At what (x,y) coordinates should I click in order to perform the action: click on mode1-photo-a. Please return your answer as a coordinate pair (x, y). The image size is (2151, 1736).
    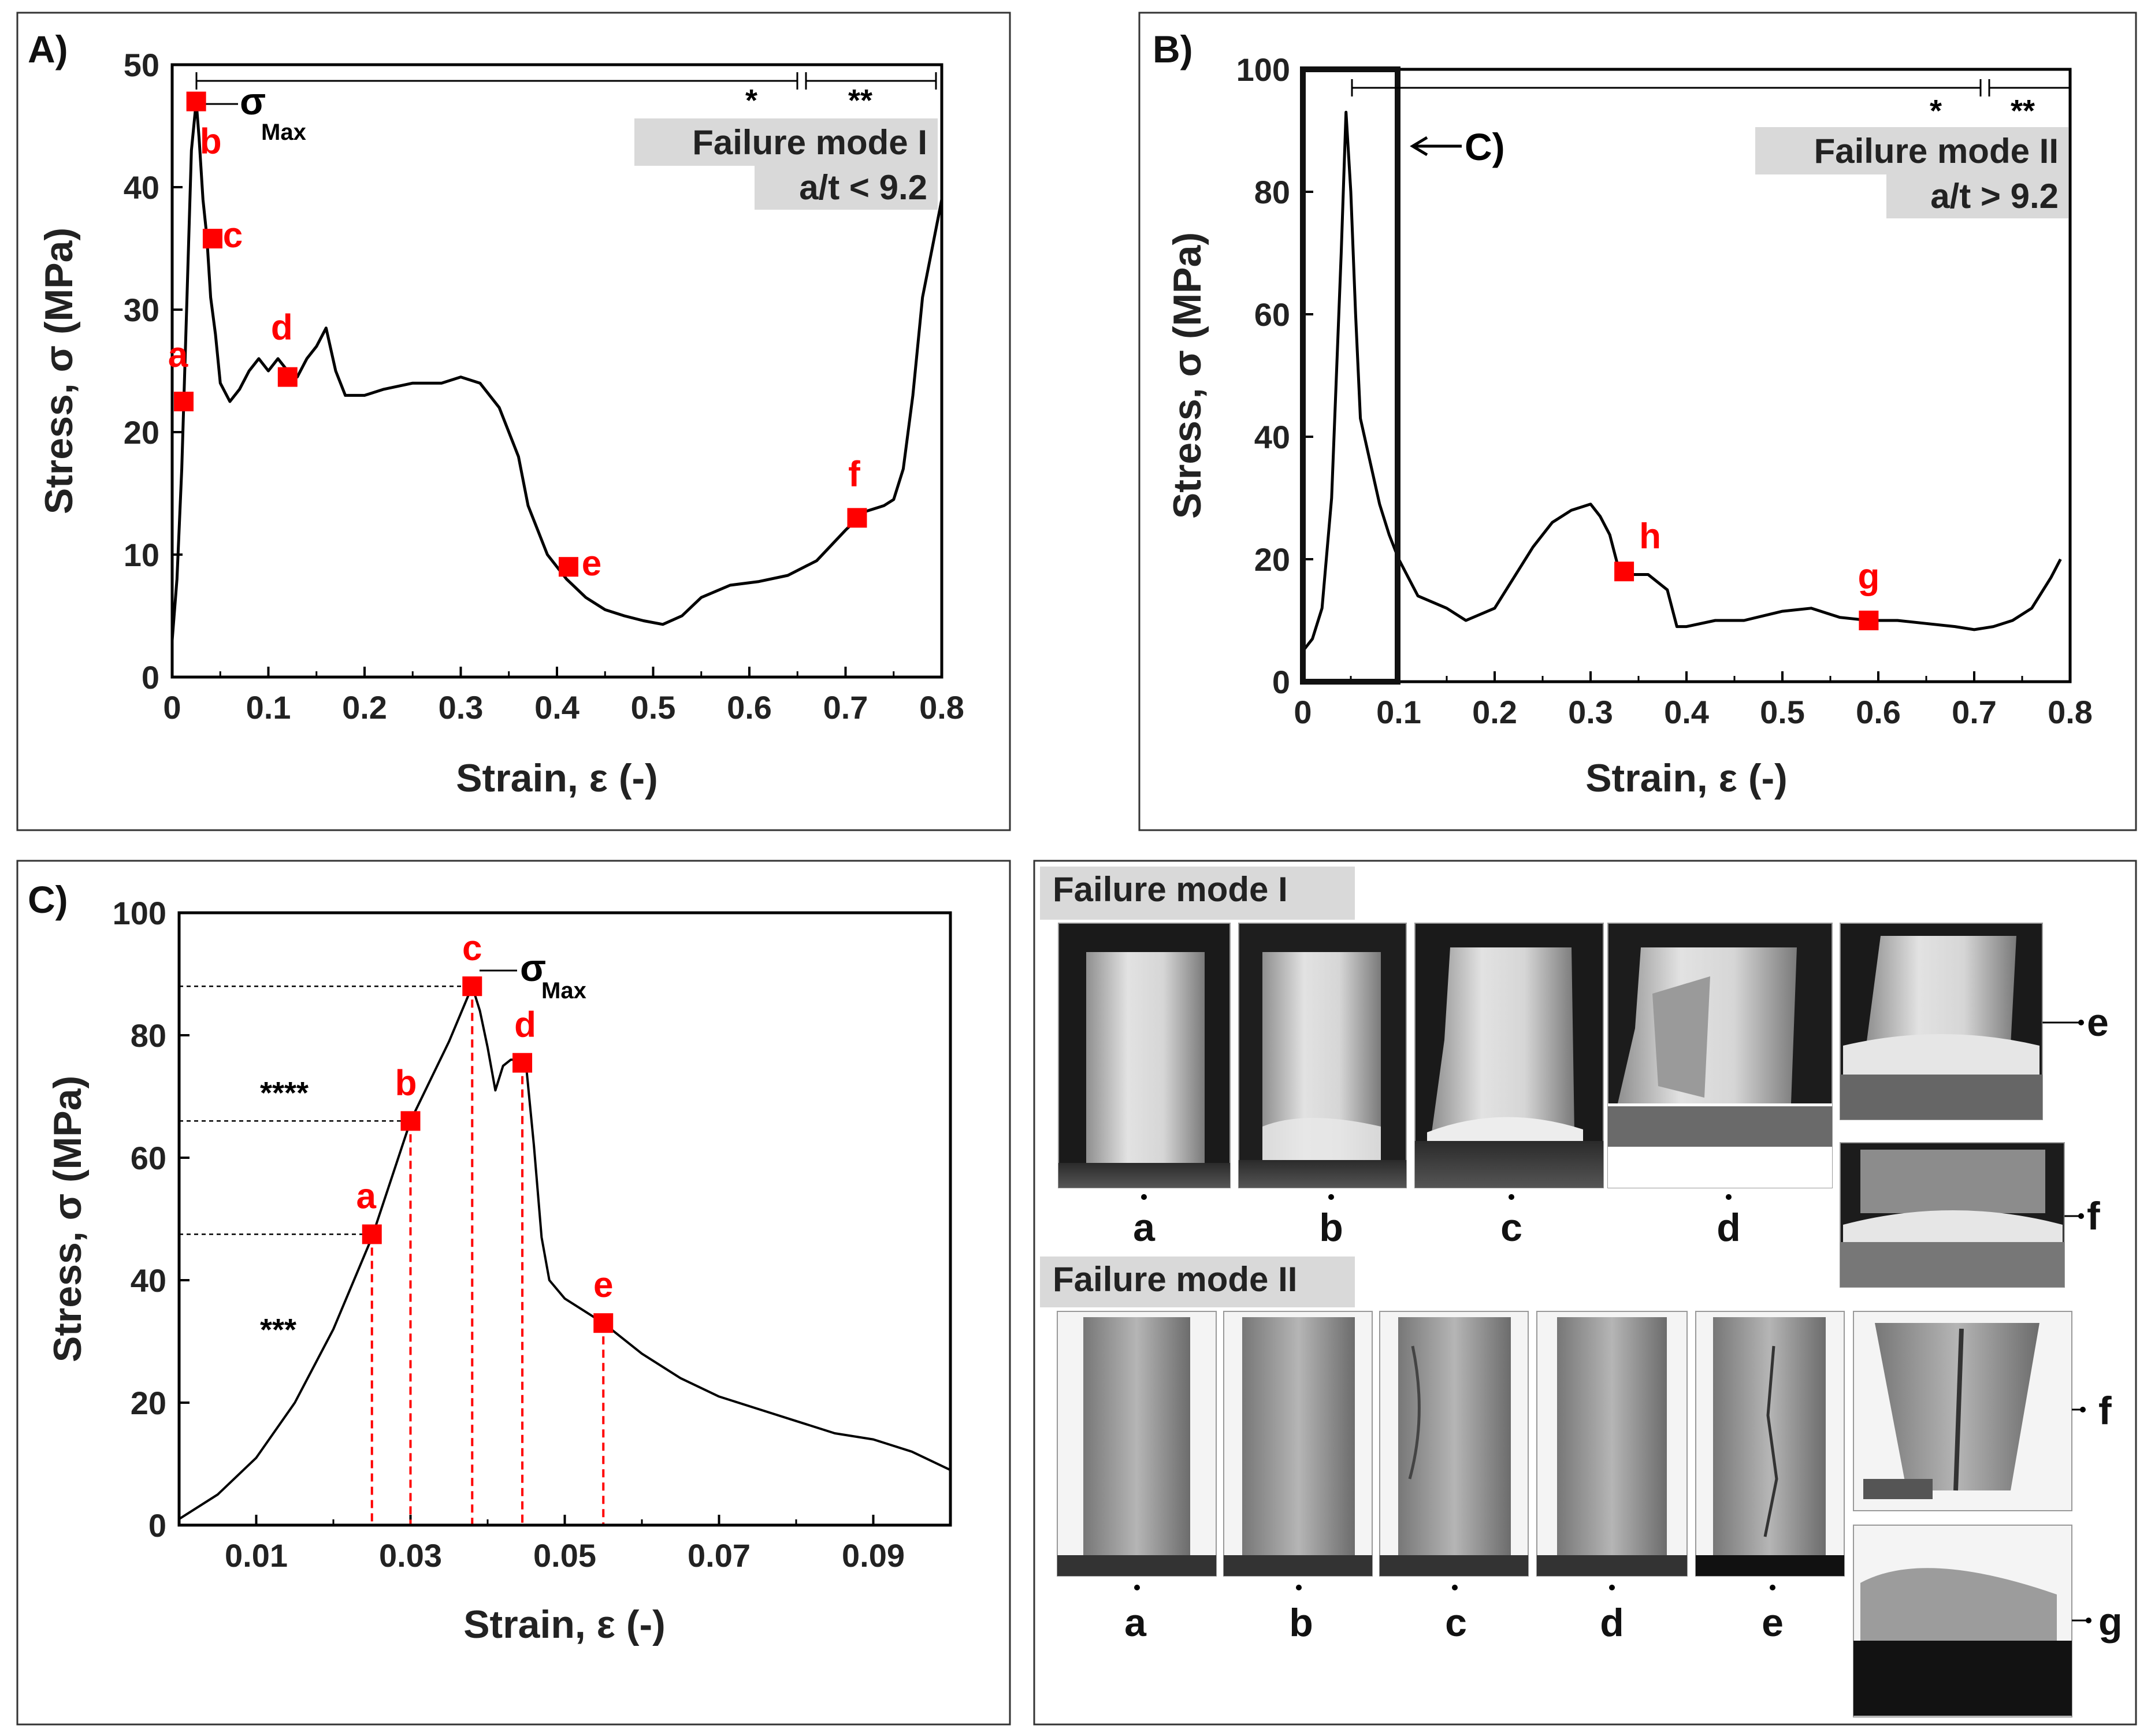
    Looking at the image, I should click on (1144, 1055).